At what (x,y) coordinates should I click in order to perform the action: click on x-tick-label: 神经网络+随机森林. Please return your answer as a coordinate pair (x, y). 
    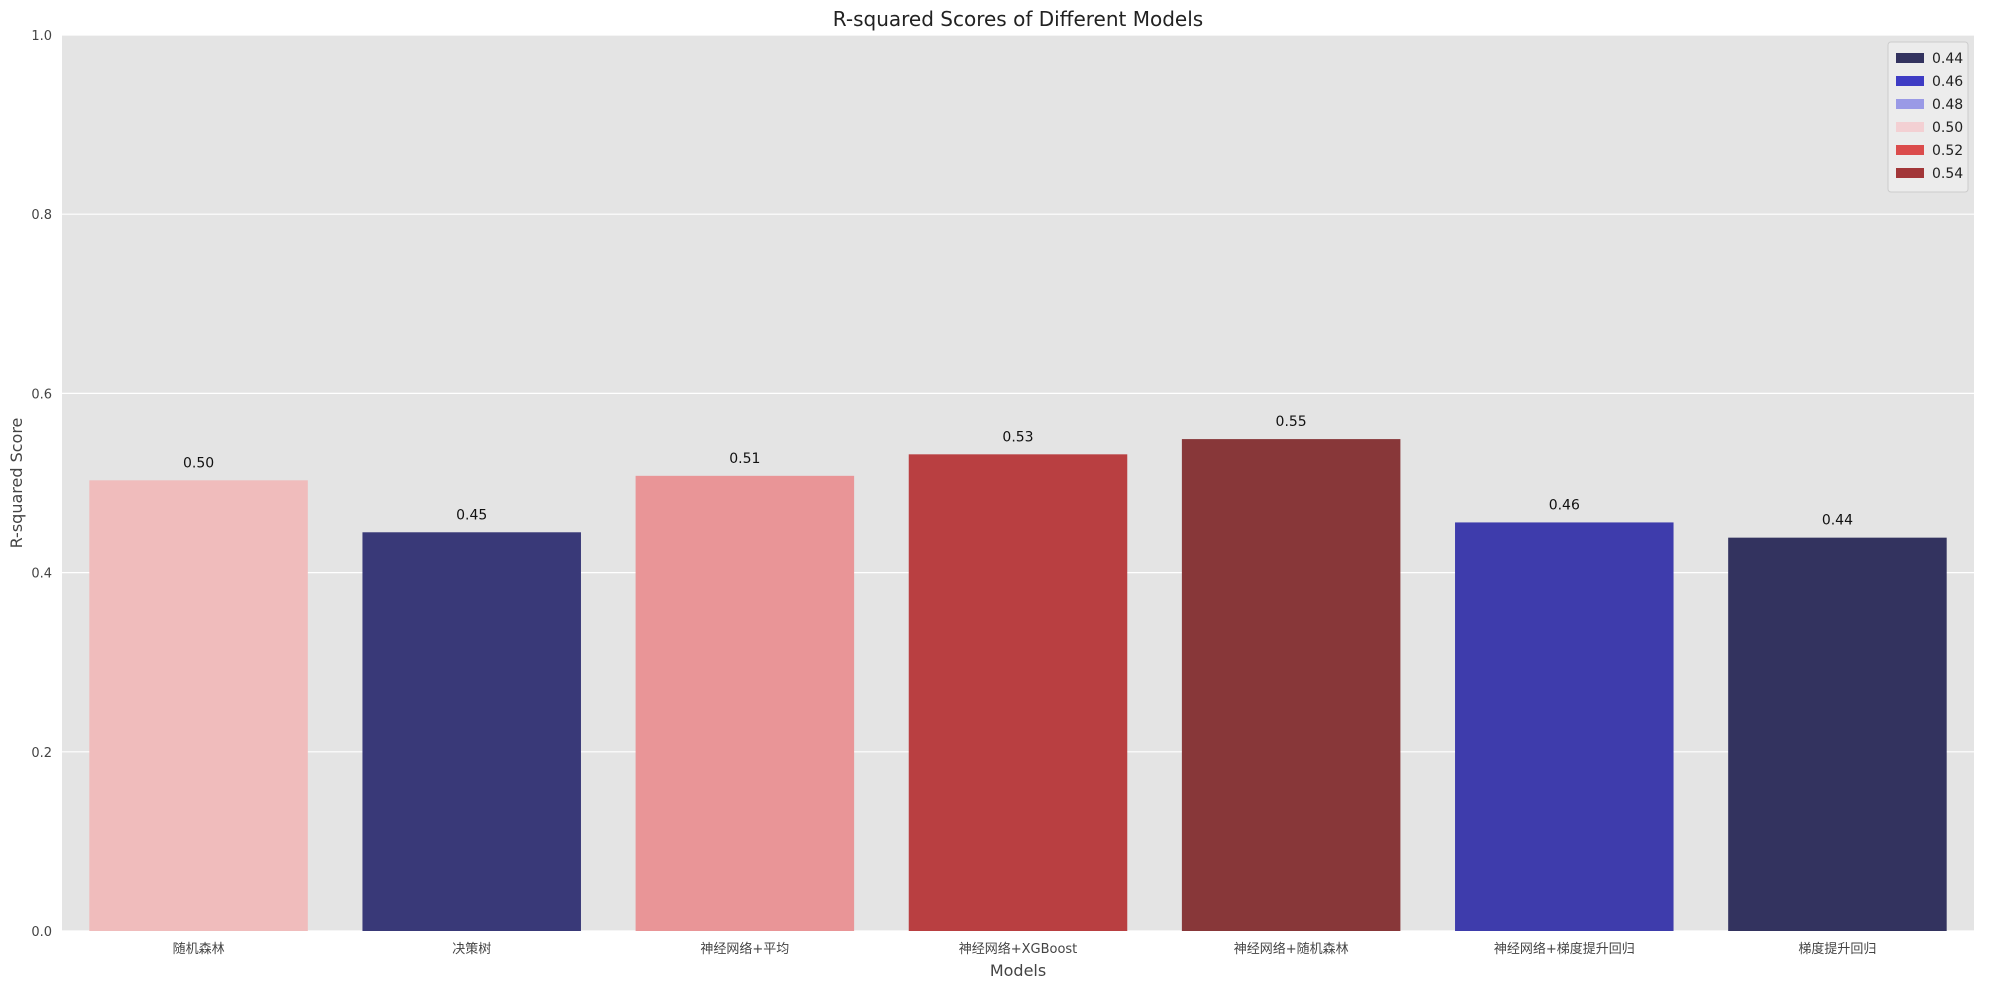
    Looking at the image, I should click on (1291, 949).